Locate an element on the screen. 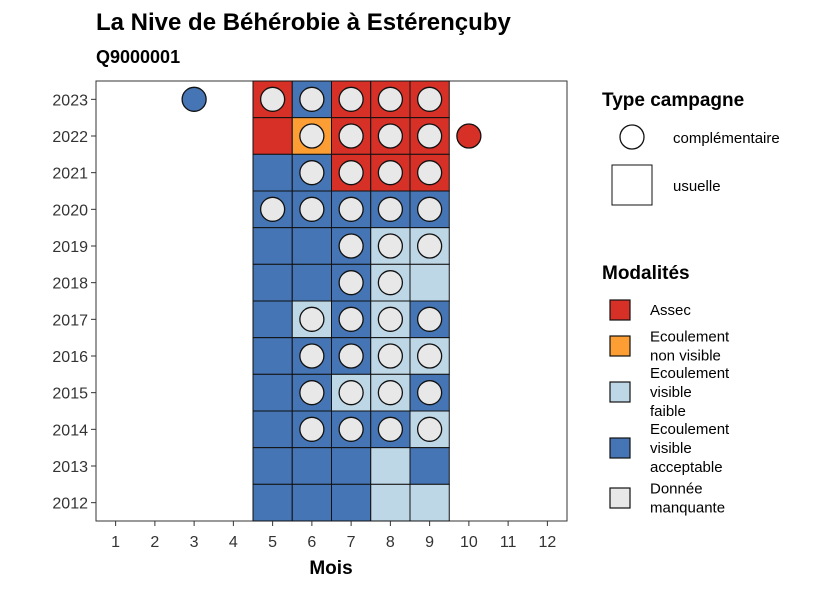 The height and width of the screenshot is (590, 826). y-tick-label: 2019 is located at coordinates (70, 247).